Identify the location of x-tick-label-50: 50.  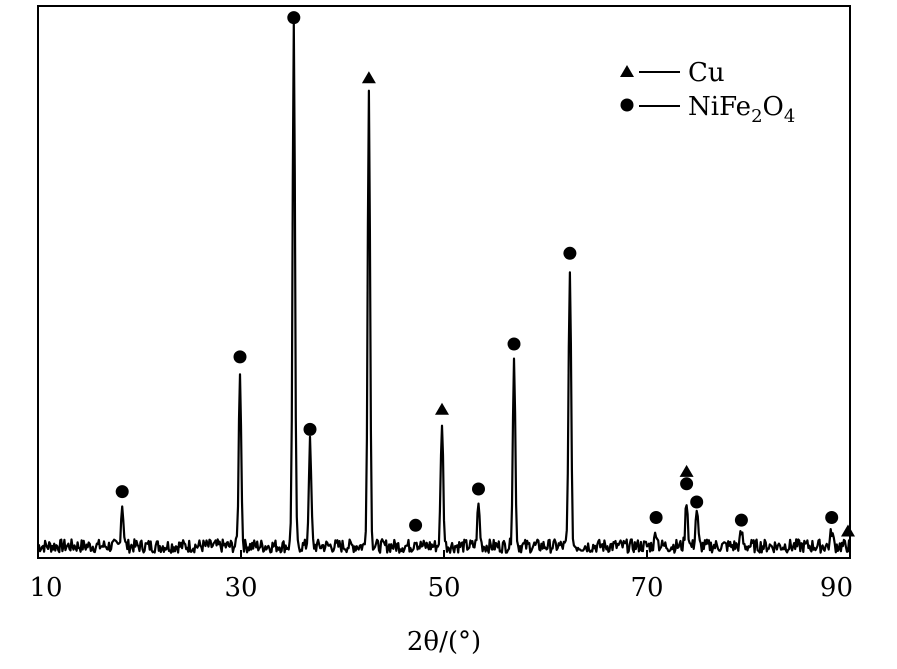
(443, 588).